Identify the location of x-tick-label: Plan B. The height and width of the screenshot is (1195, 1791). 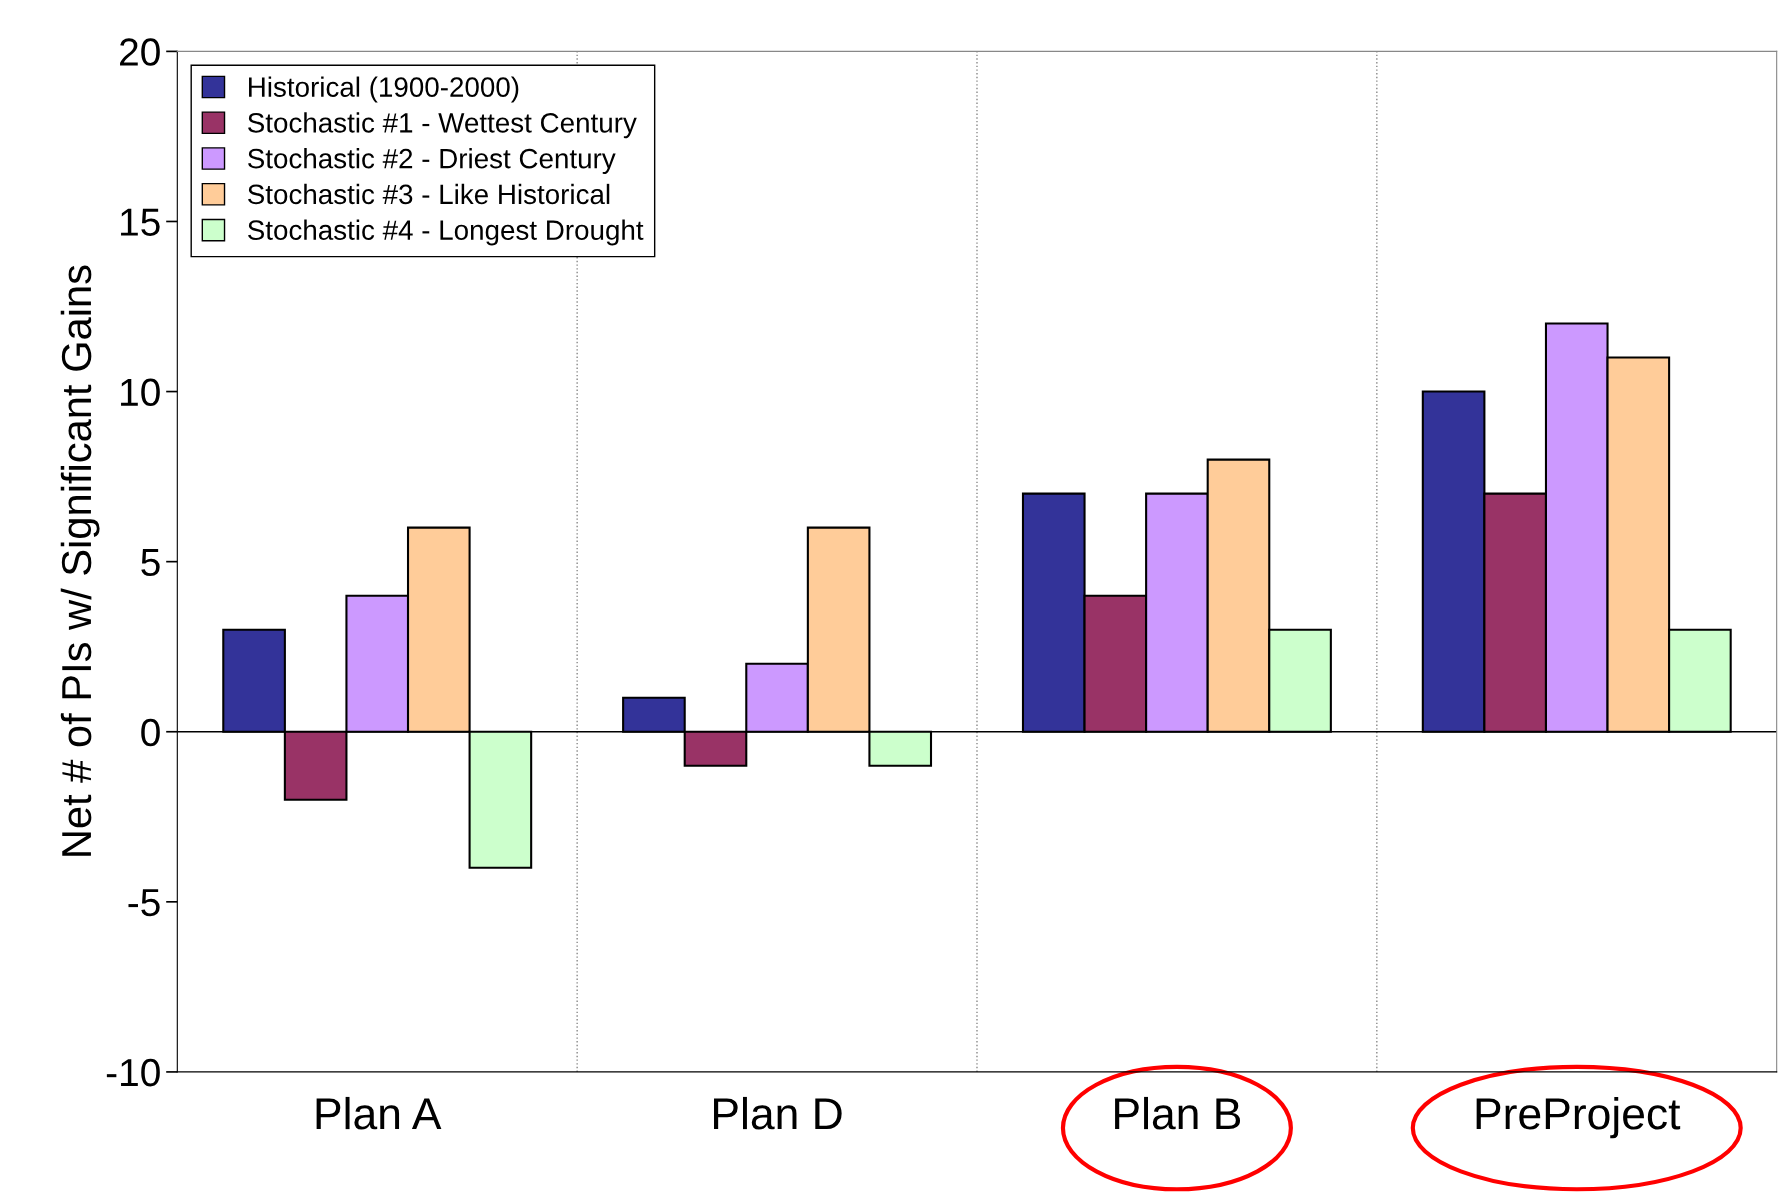
(1178, 1113).